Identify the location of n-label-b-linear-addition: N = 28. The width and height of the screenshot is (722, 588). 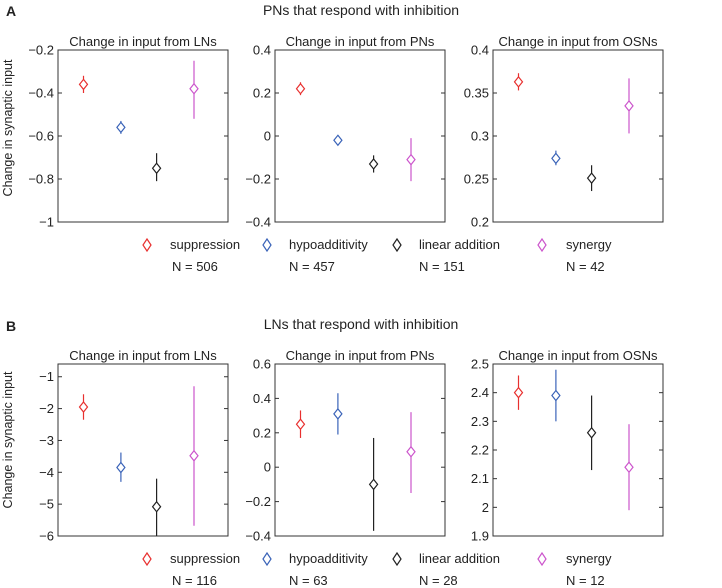
(438, 580).